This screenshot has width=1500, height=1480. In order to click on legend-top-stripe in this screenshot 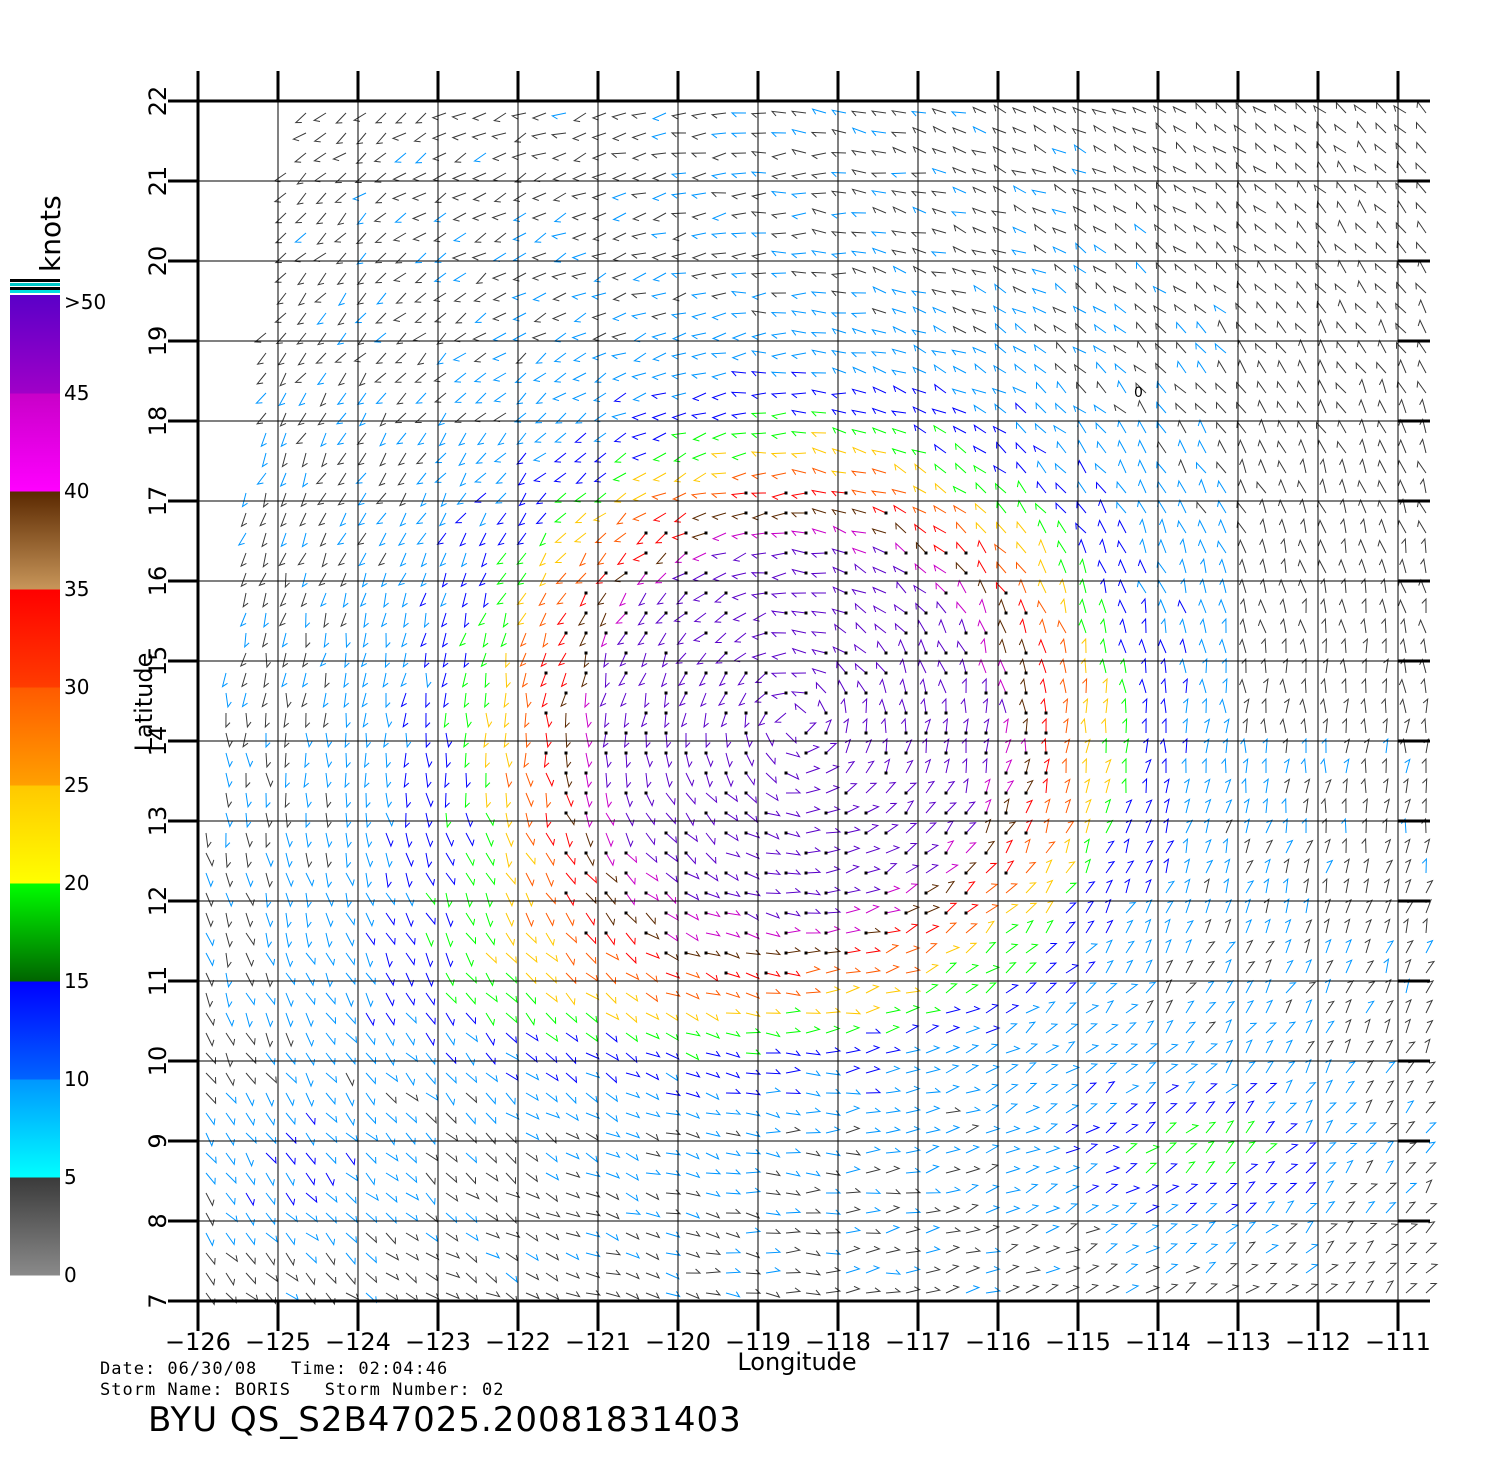, I will do `click(35, 284)`.